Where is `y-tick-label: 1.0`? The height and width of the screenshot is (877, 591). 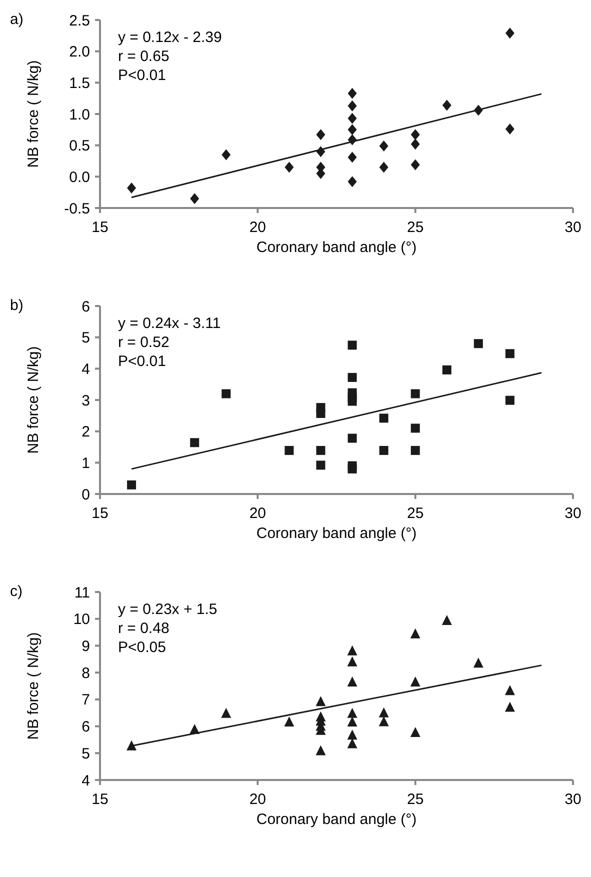 y-tick-label: 1.0 is located at coordinates (79, 115).